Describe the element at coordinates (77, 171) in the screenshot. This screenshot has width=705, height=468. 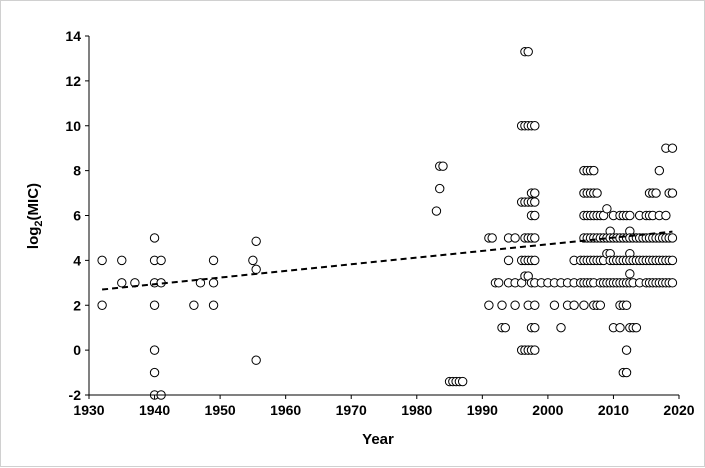
I see `y-tick-label: 8` at that location.